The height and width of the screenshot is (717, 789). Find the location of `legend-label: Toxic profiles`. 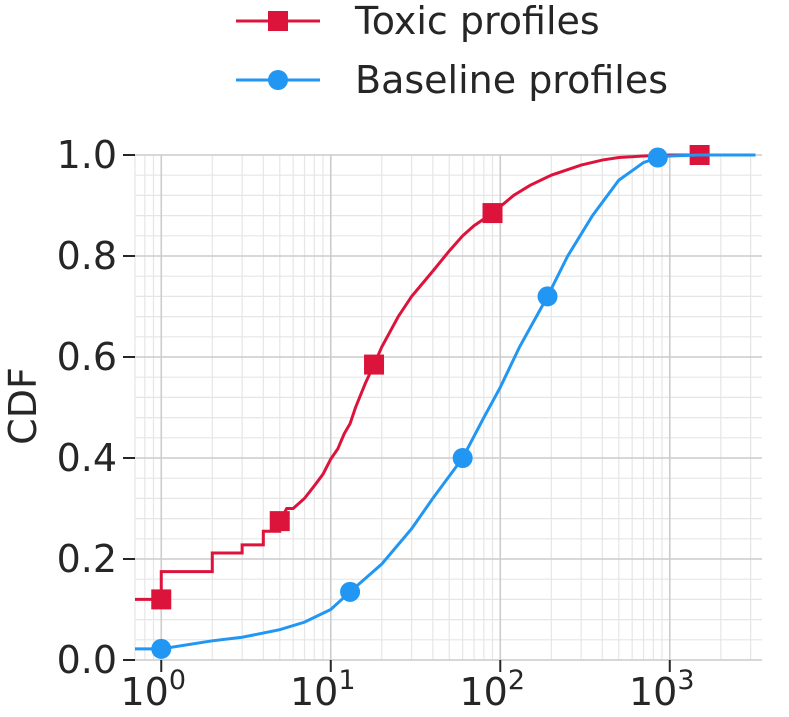

legend-label: Toxic profiles is located at coordinates (477, 21).